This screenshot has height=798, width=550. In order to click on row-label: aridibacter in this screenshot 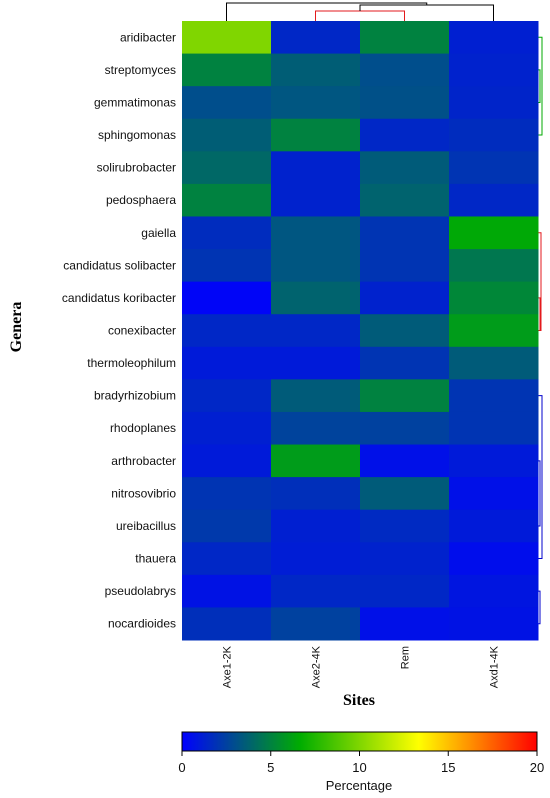, I will do `click(148, 37)`.